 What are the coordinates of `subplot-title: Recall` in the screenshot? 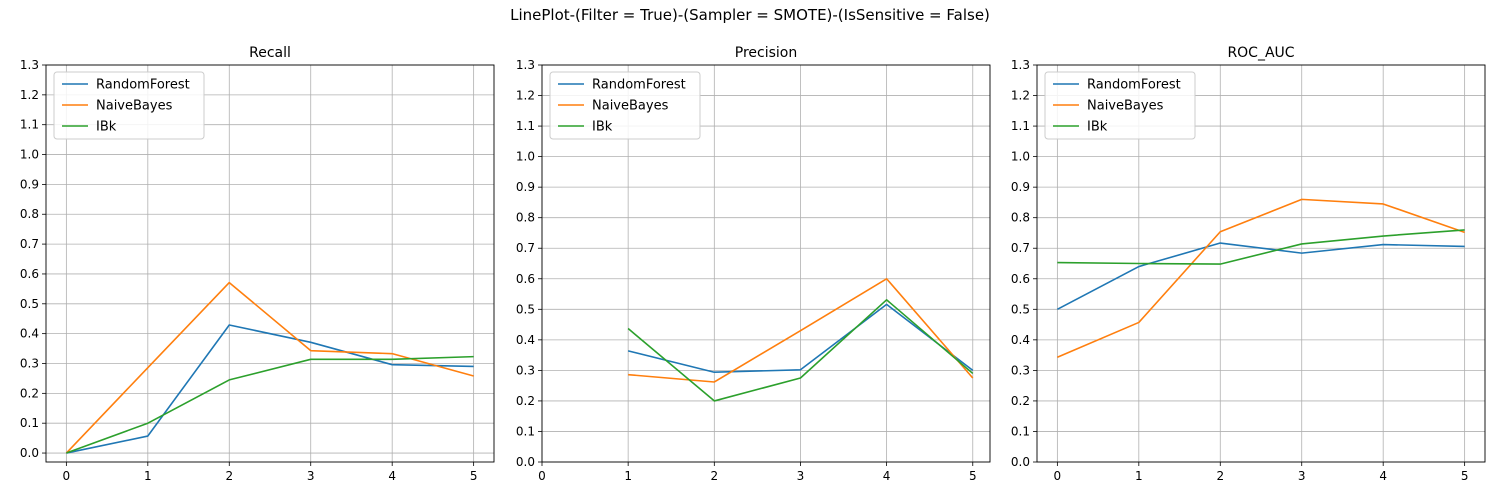 It's located at (270, 53).